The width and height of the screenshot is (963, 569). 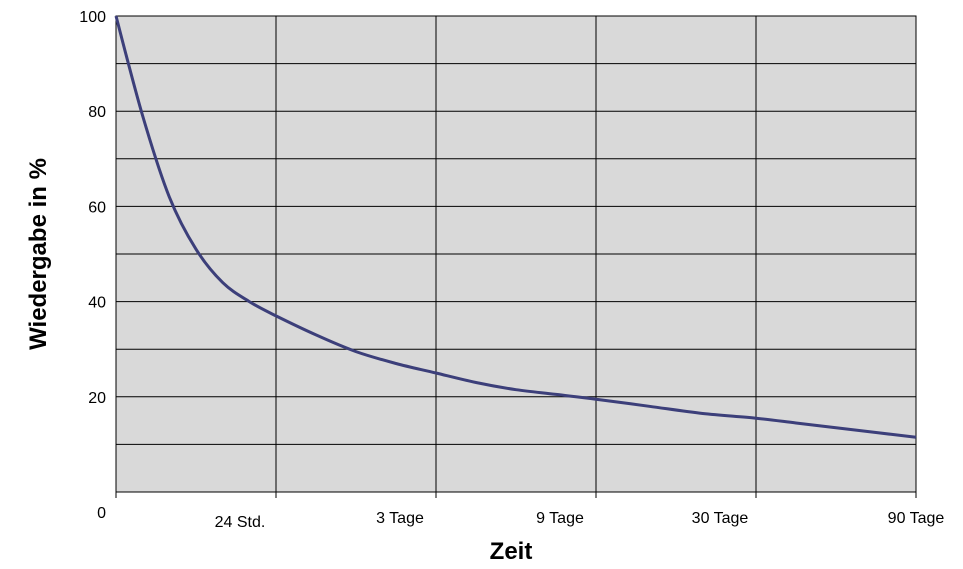 I want to click on y-axis-ticks: 0 20 40 60 80 100, so click(x=92, y=265).